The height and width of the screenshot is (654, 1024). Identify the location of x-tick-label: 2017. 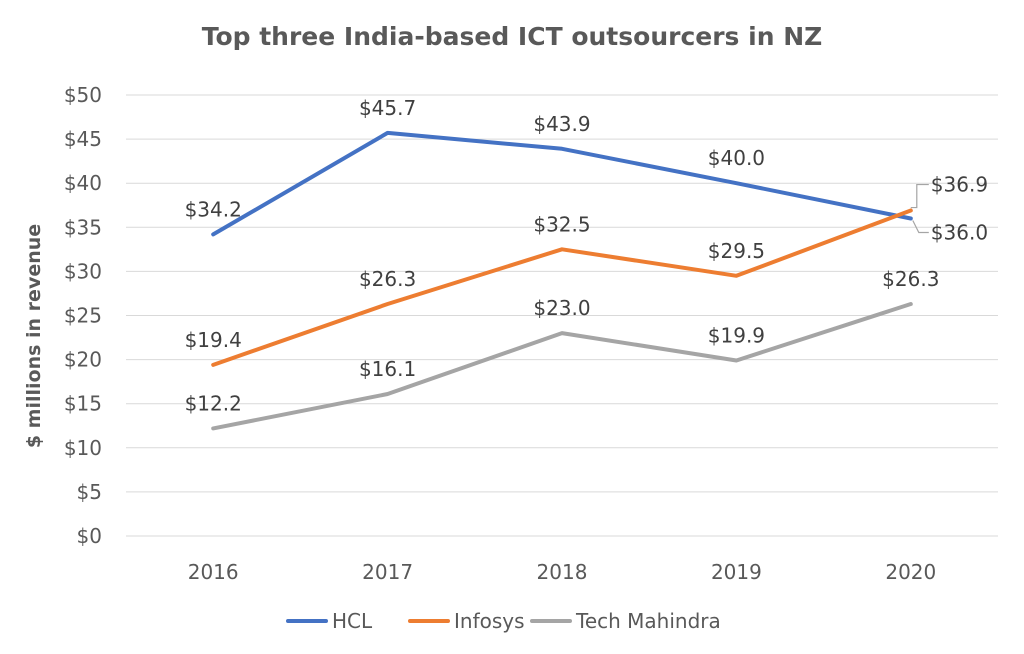
(387, 572).